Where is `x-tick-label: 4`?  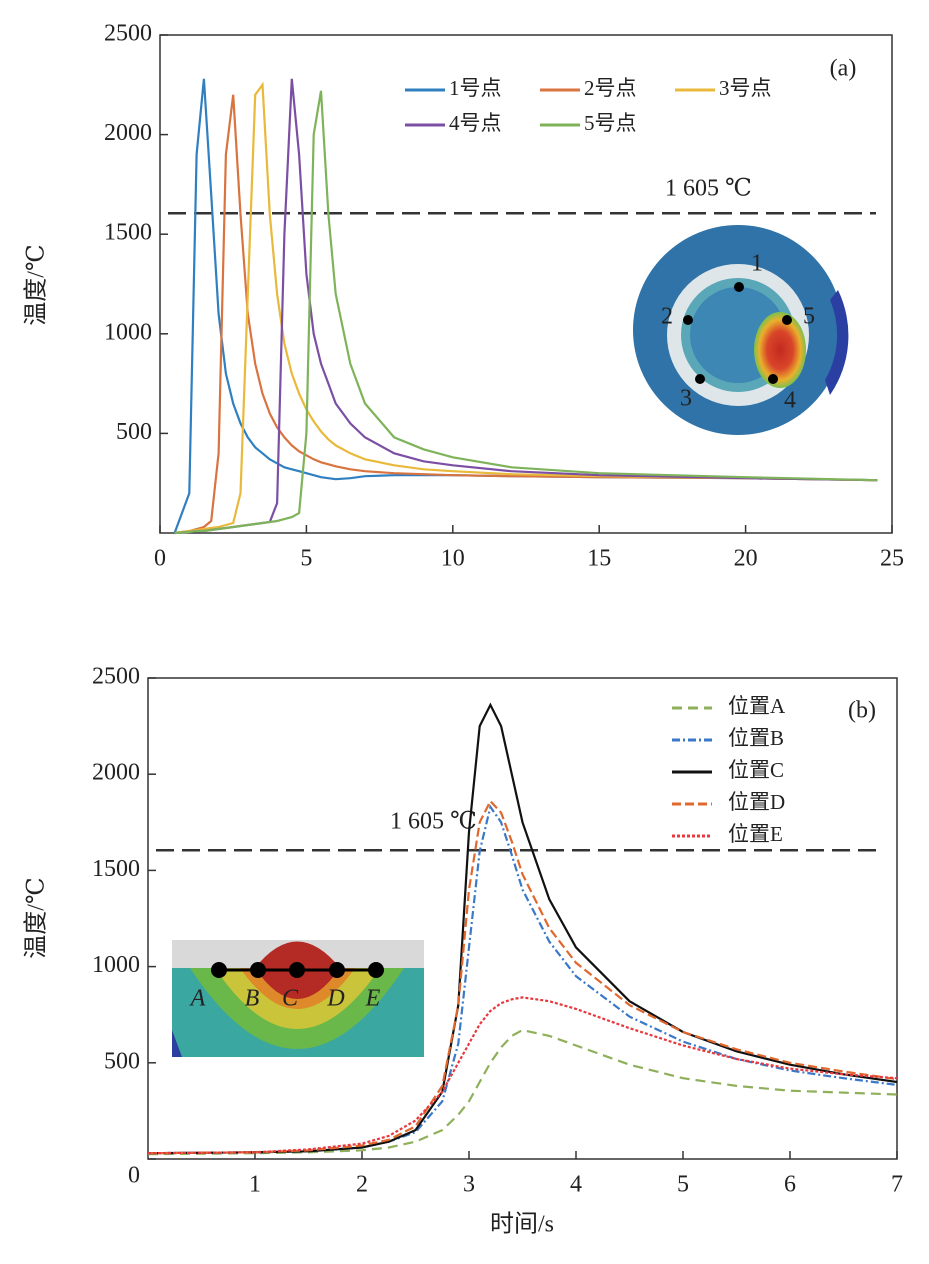
x-tick-label: 4 is located at coordinates (576, 1185).